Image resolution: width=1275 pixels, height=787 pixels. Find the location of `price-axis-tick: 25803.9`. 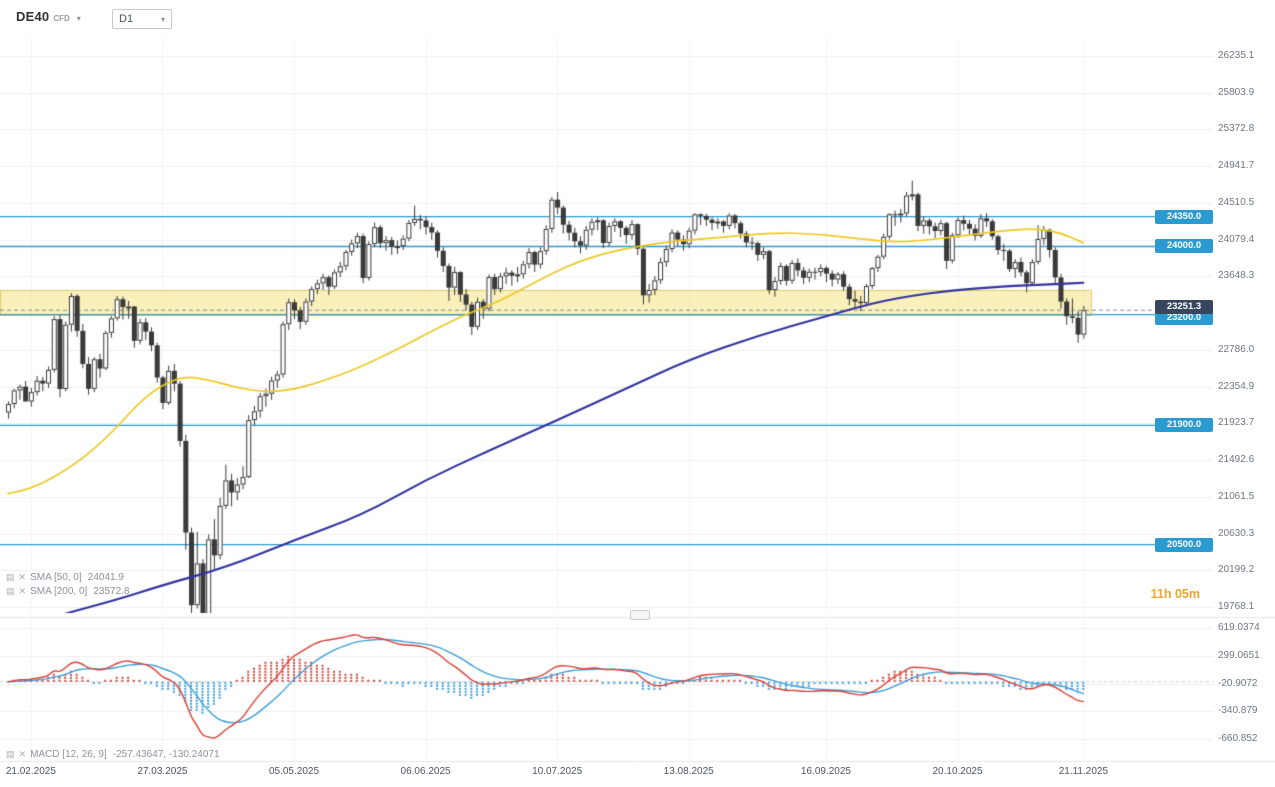

price-axis-tick: 25803.9 is located at coordinates (1236, 92).